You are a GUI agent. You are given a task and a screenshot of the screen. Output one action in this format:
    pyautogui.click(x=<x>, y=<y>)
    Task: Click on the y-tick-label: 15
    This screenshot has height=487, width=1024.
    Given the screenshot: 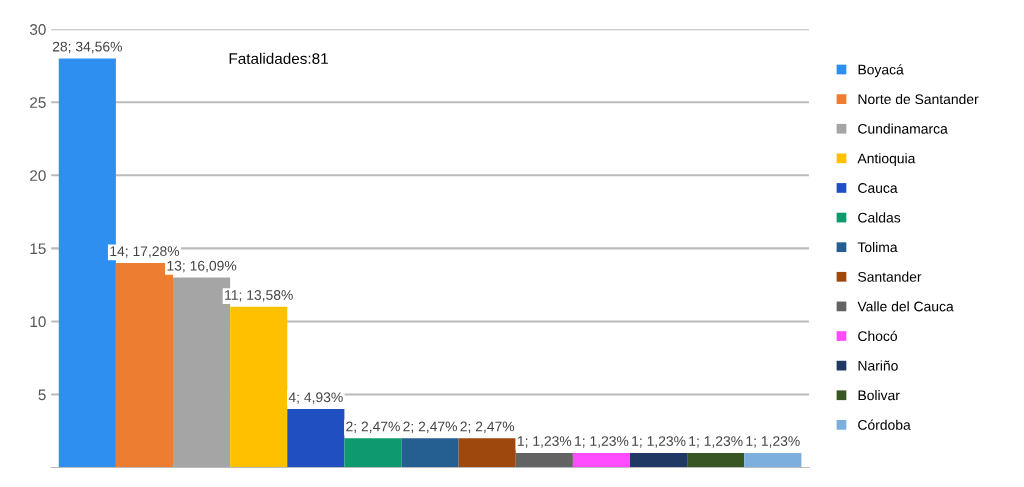 What is the action you would take?
    pyautogui.click(x=38, y=249)
    